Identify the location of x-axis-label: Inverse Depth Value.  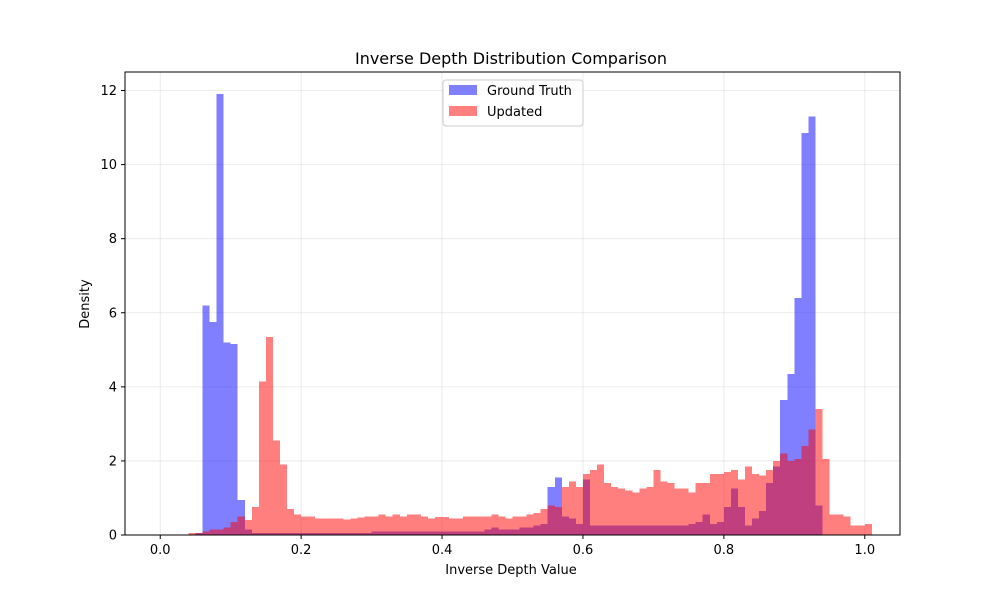
(510, 570).